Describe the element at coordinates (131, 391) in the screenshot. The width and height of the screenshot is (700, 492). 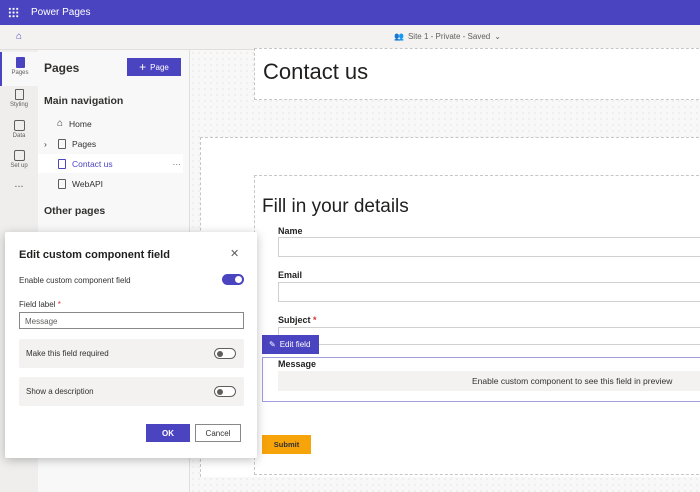
I see `description-row: Show a description` at that location.